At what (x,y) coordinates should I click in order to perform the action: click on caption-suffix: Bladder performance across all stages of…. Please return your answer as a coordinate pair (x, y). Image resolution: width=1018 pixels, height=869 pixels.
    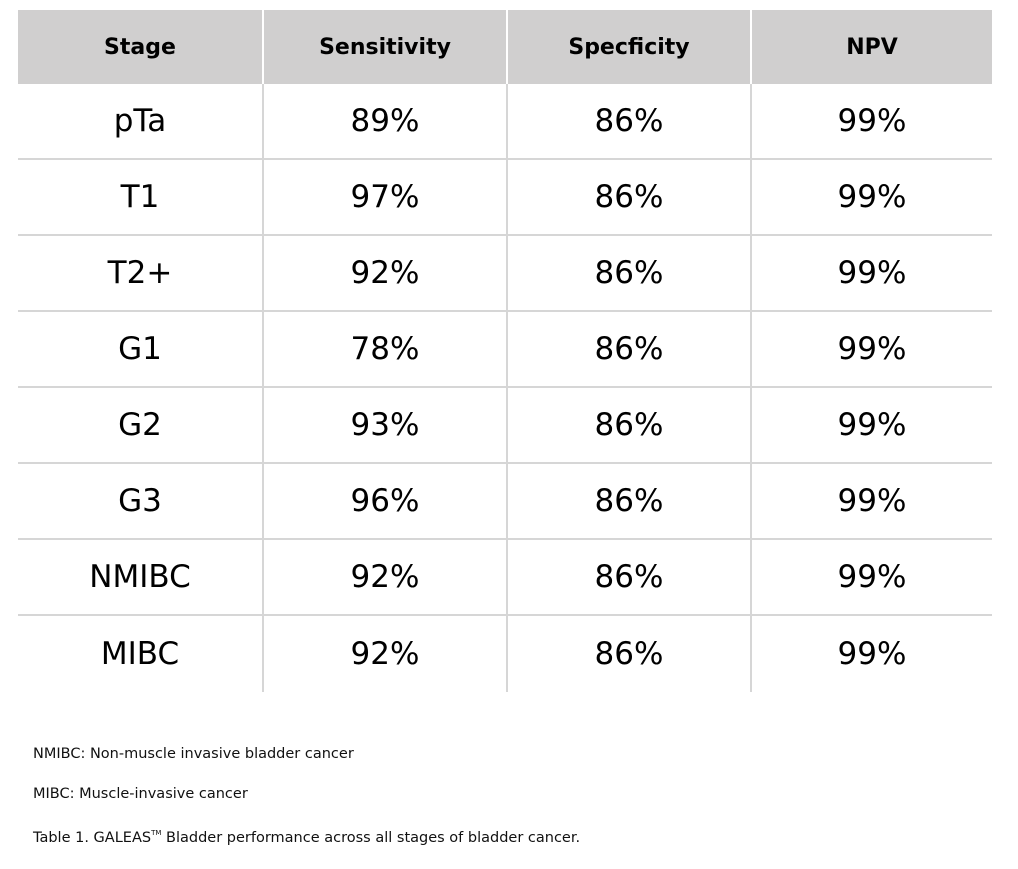
    Looking at the image, I should click on (371, 837).